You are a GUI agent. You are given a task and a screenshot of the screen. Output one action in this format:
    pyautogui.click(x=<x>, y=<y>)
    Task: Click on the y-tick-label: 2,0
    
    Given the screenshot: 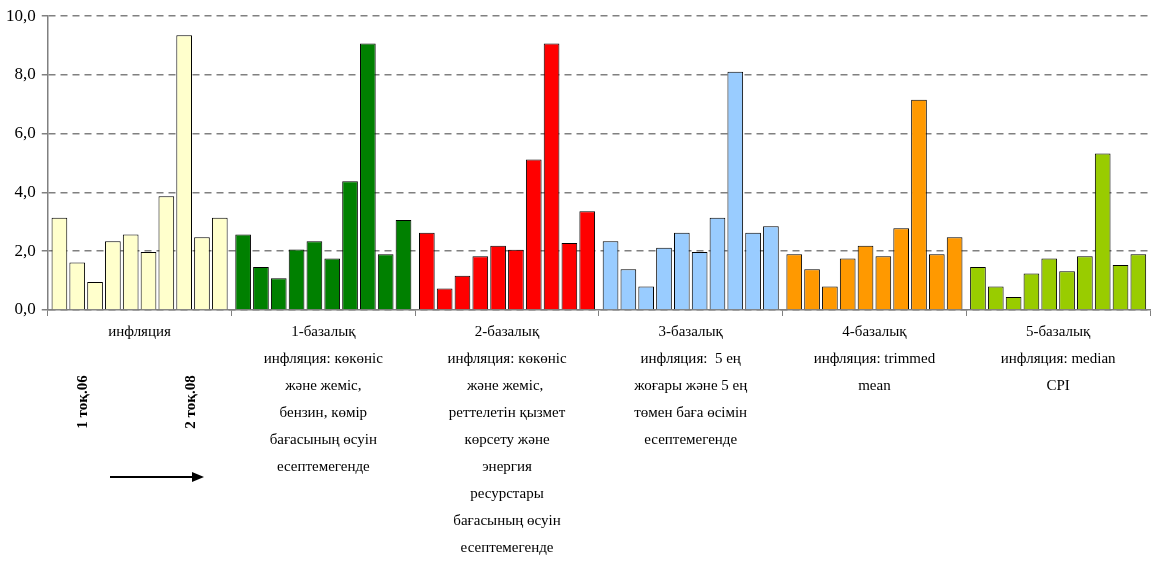 What is the action you would take?
    pyautogui.click(x=25, y=250)
    